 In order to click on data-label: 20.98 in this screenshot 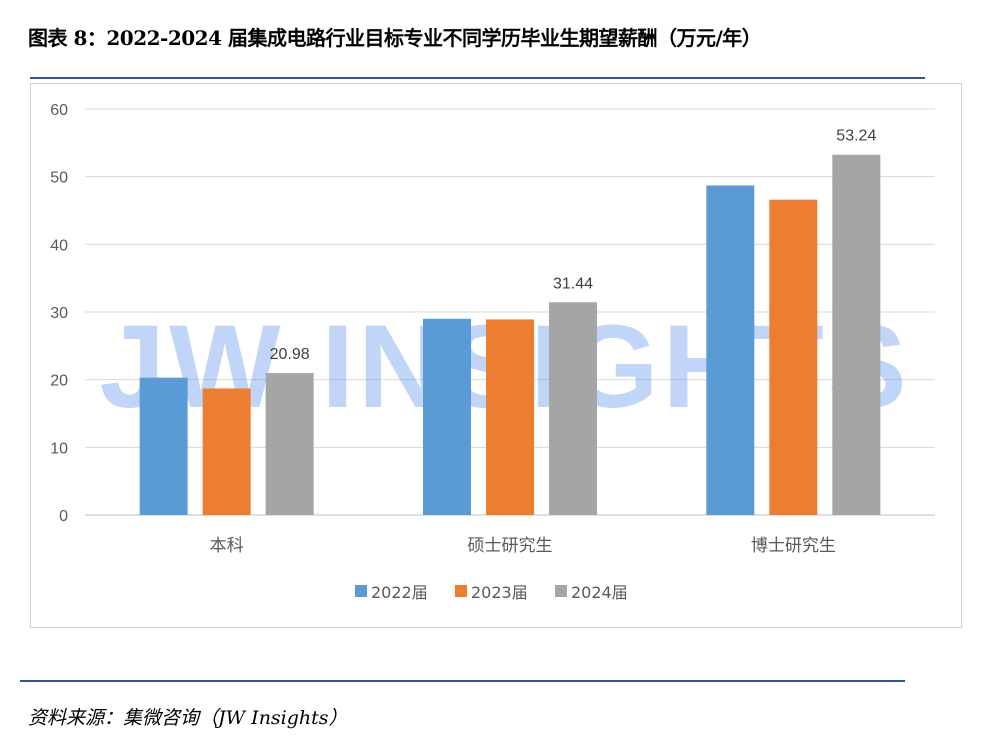, I will do `click(290, 354)`.